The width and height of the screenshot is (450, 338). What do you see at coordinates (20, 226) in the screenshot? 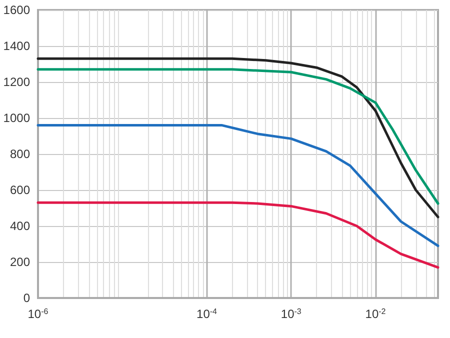
I see `y-tick-label: 400` at bounding box center [20, 226].